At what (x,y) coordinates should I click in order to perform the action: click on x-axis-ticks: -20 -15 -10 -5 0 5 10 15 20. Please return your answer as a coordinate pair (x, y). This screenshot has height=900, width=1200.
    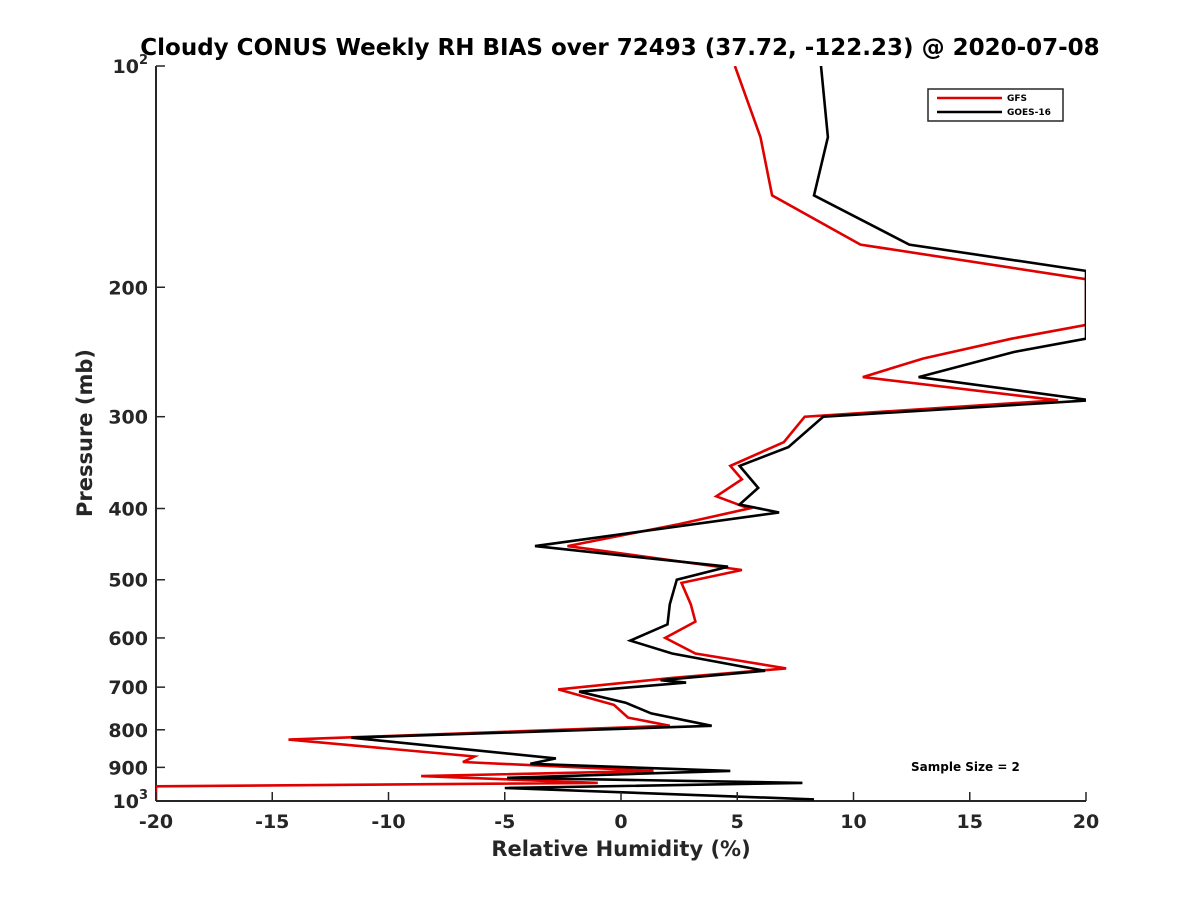
    Looking at the image, I should click on (619, 812).